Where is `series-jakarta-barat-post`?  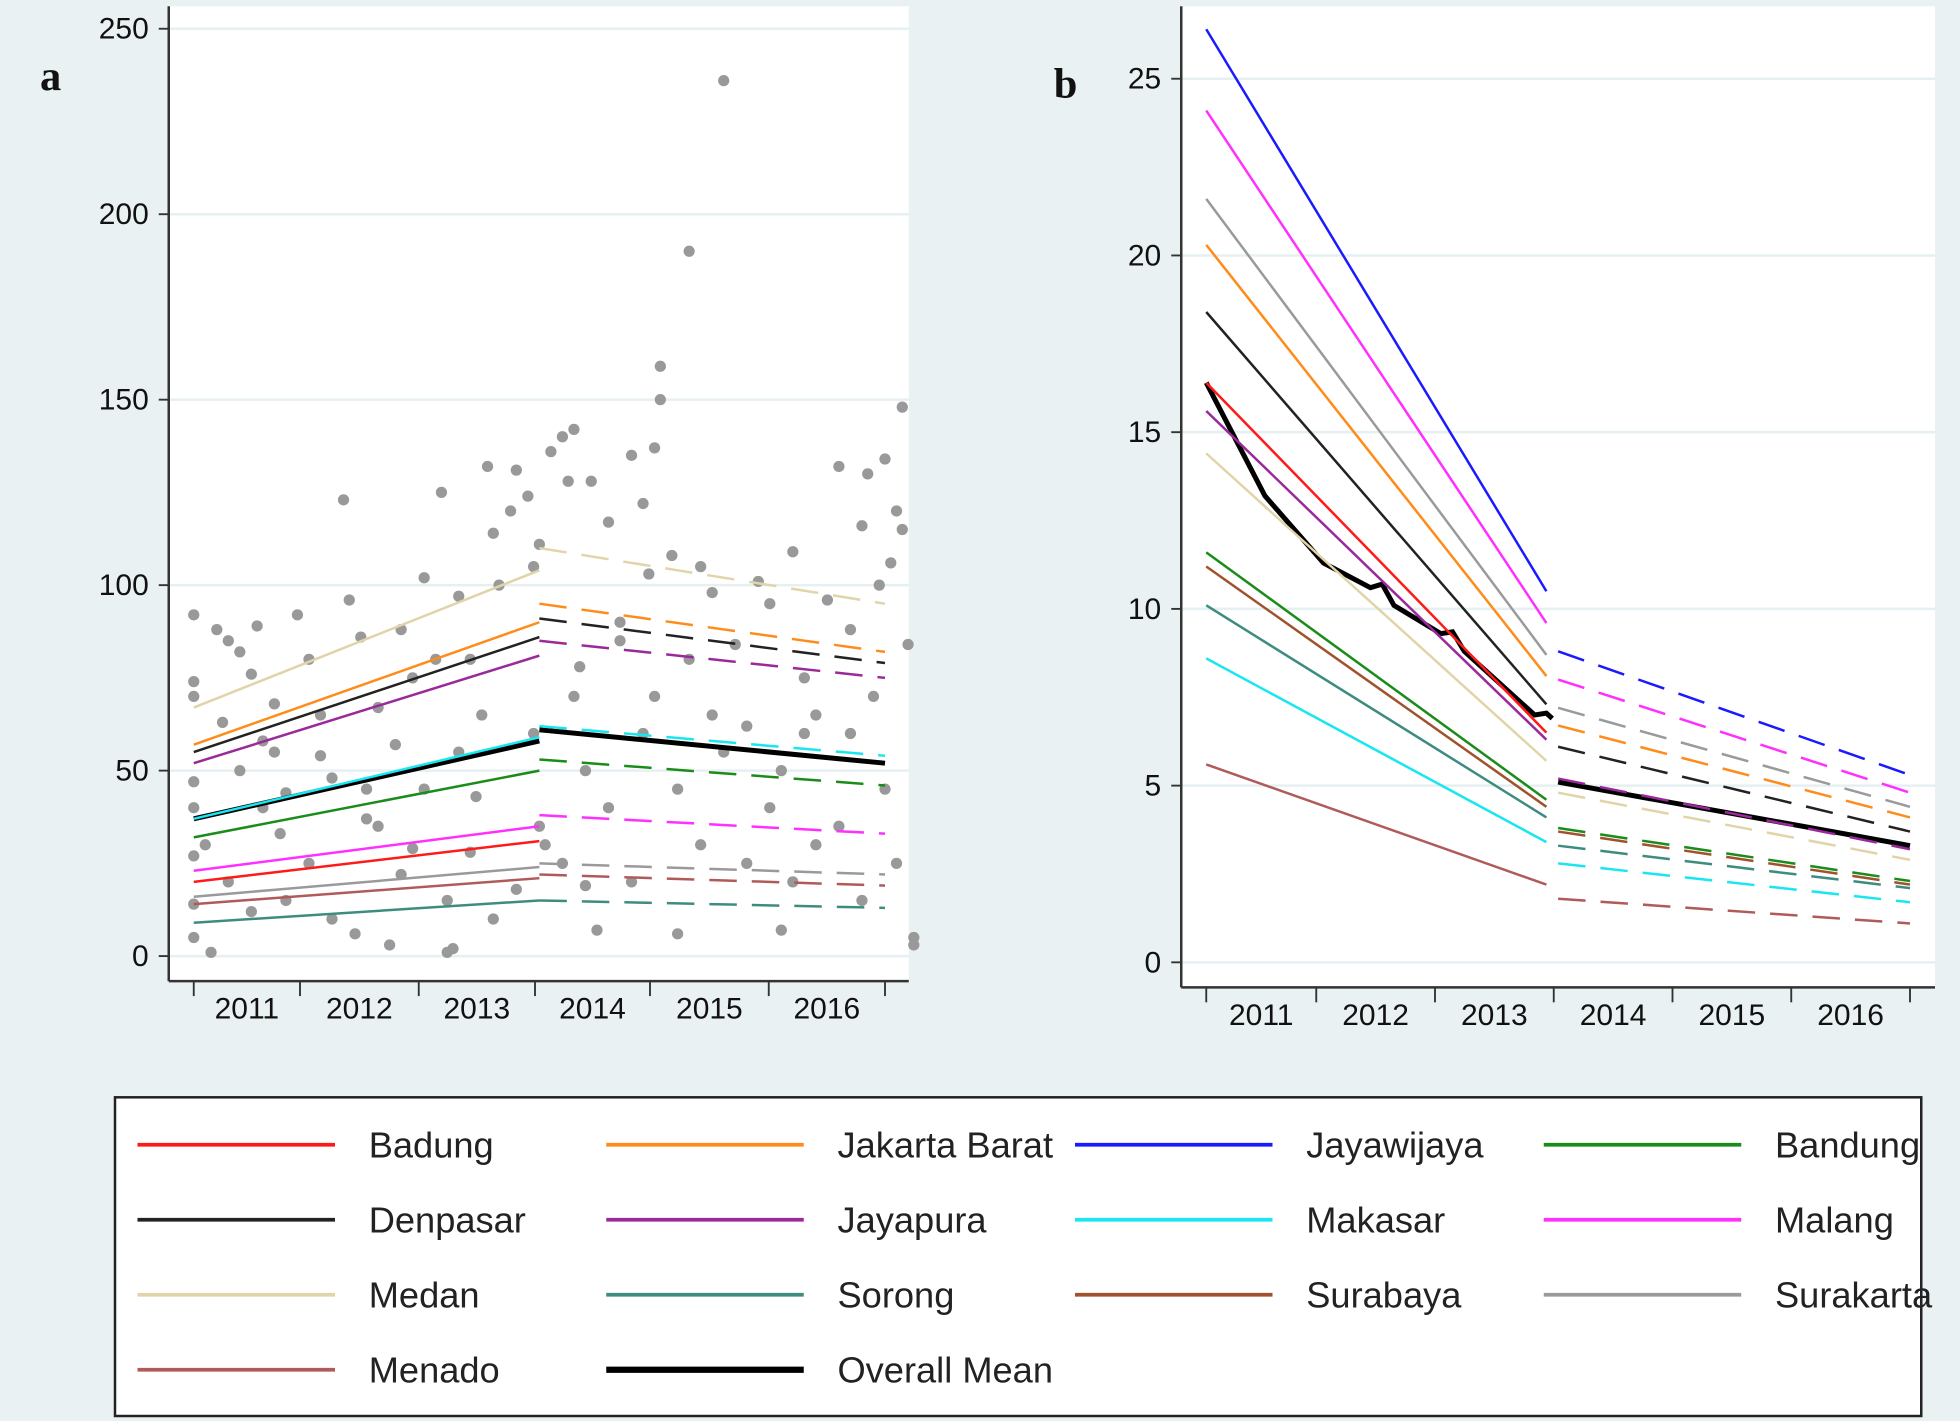
series-jakarta-barat-post is located at coordinates (712, 628).